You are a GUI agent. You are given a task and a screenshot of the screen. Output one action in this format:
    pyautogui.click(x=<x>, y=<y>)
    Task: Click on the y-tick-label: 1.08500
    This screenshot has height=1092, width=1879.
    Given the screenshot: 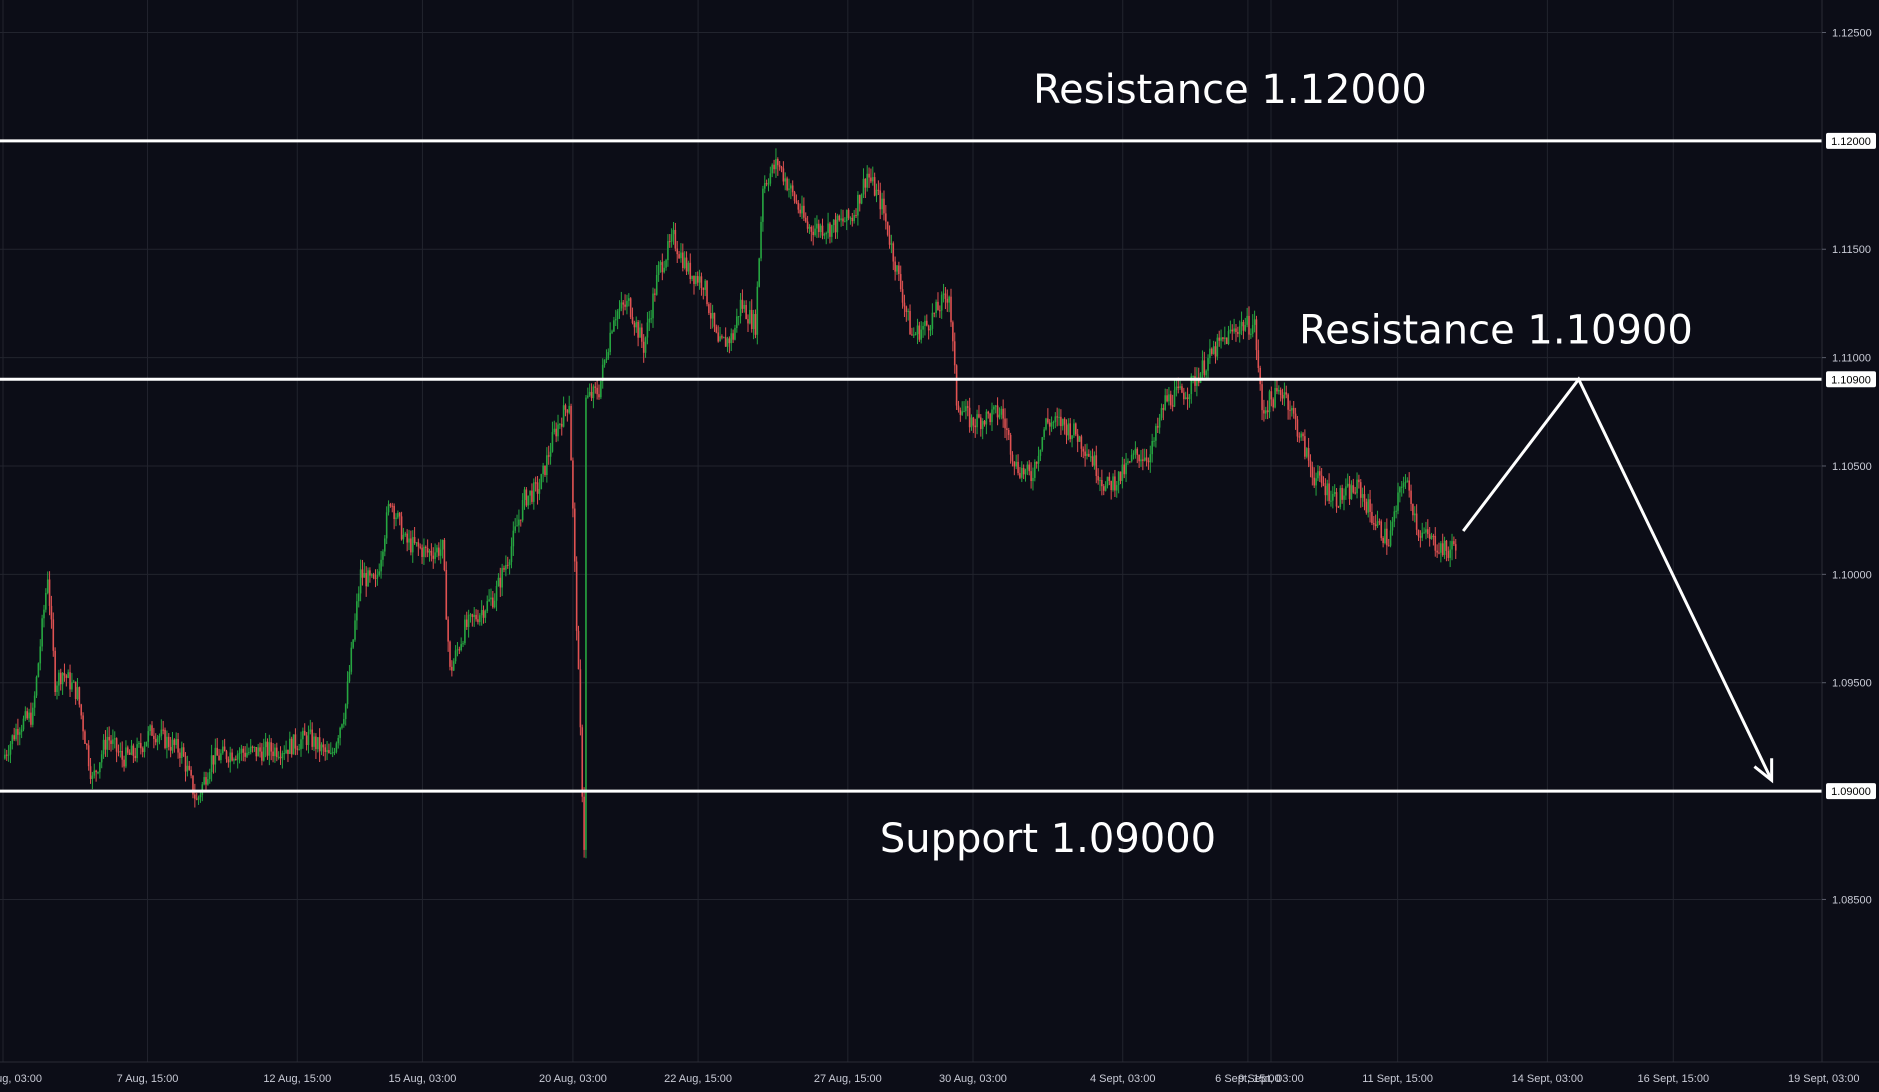 What is the action you would take?
    pyautogui.click(x=1852, y=900)
    